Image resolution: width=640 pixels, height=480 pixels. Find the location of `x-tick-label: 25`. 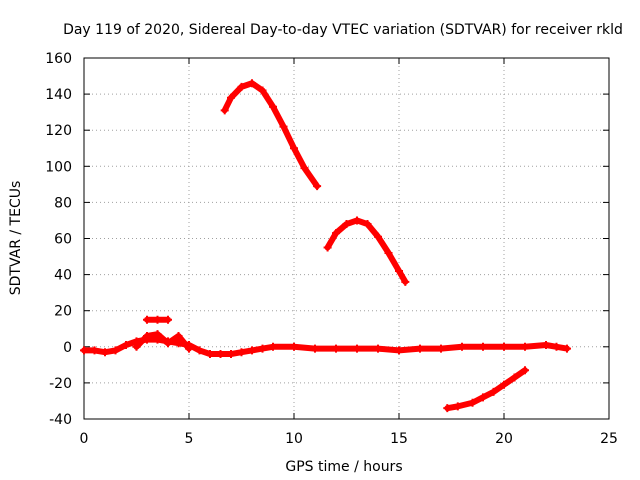

x-tick-label: 25 is located at coordinates (609, 439).